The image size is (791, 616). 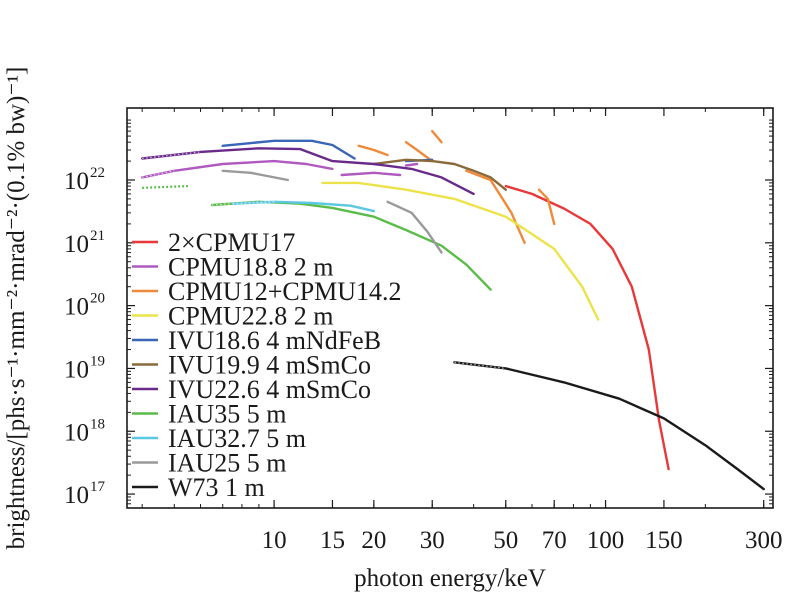 What do you see at coordinates (332, 540) in the screenshot?
I see `x-tick-label: 15` at bounding box center [332, 540].